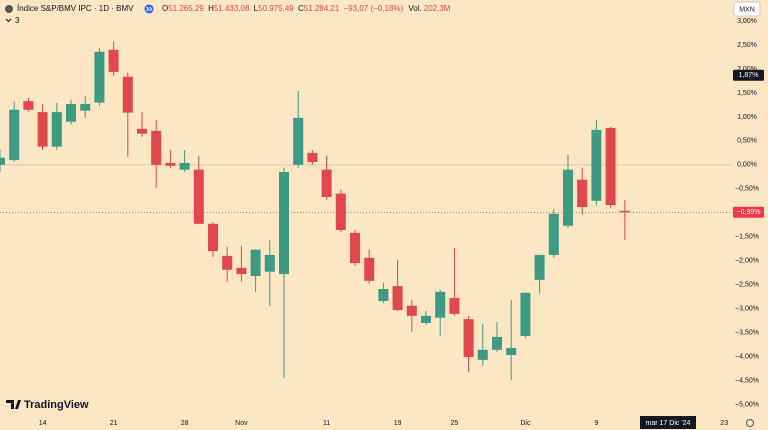 The width and height of the screenshot is (768, 430). I want to click on y-tick-label: −0,50%, so click(747, 189).